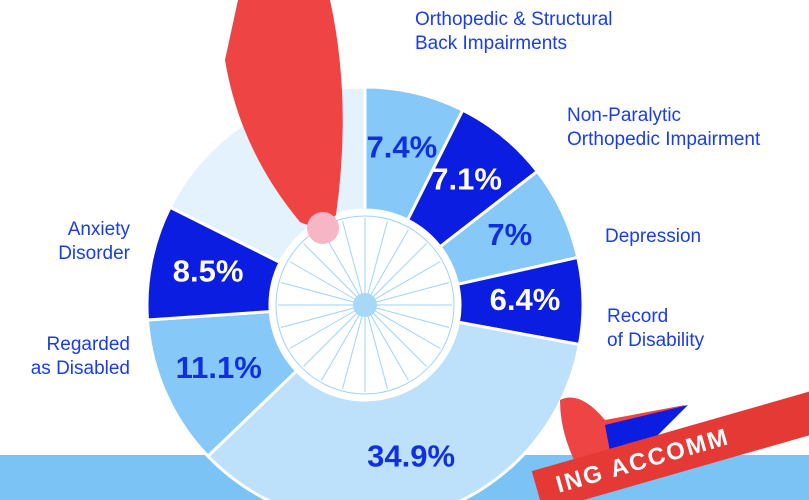 The image size is (809, 500). What do you see at coordinates (284, 113) in the screenshot?
I see `chair-back` at bounding box center [284, 113].